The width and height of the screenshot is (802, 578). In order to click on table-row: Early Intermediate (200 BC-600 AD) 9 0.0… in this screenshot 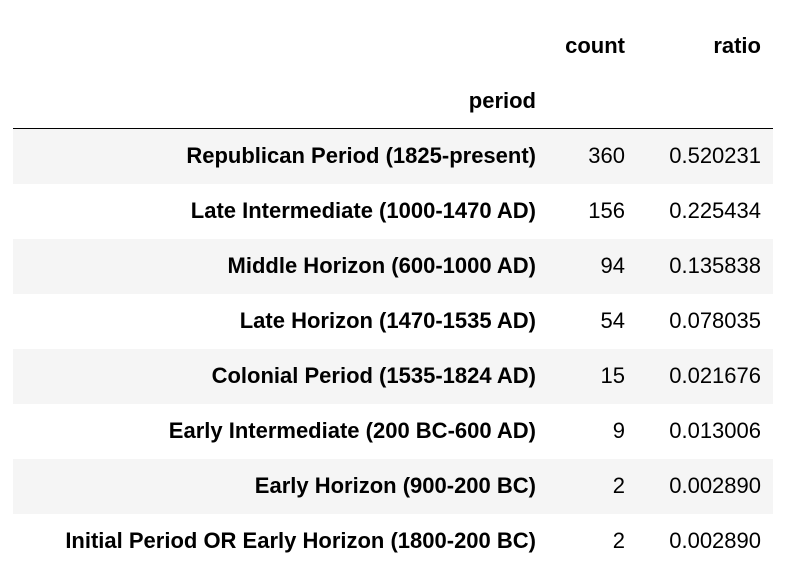, I will do `click(393, 431)`.